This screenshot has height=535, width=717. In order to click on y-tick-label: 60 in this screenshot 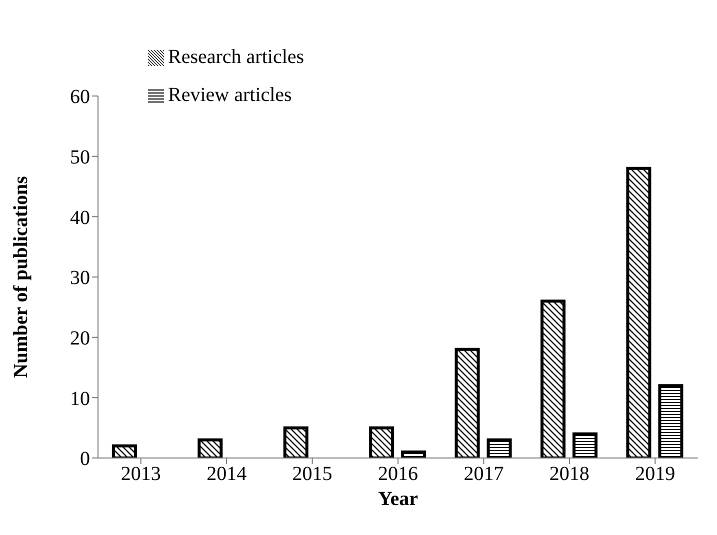, I will do `click(80, 97)`.